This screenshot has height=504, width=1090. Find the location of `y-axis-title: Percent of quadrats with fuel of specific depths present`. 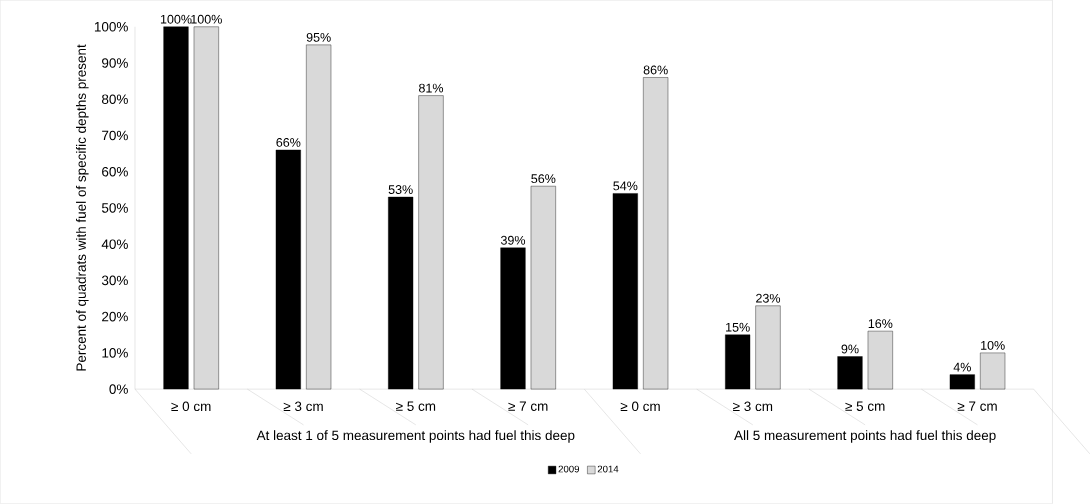

y-axis-title: Percent of quadrats with fuel of specific depths present is located at coordinates (82, 207).